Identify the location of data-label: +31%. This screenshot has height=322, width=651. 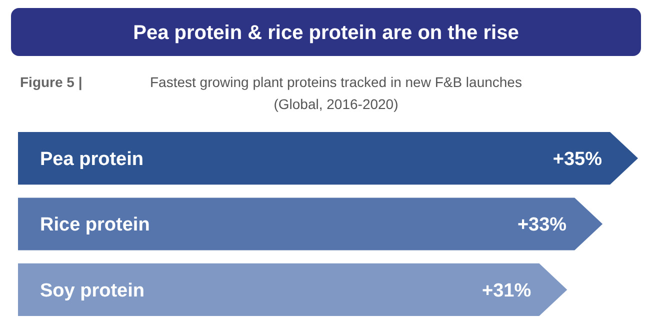
(507, 291).